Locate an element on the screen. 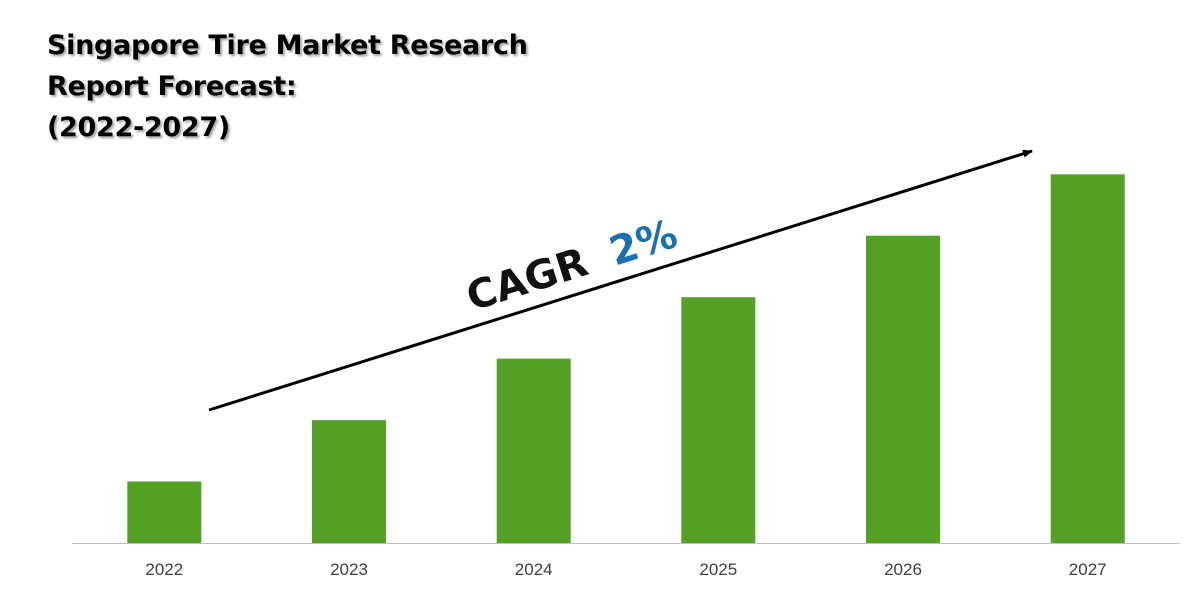 This screenshot has width=1200, height=600. bar-2026 is located at coordinates (903, 389).